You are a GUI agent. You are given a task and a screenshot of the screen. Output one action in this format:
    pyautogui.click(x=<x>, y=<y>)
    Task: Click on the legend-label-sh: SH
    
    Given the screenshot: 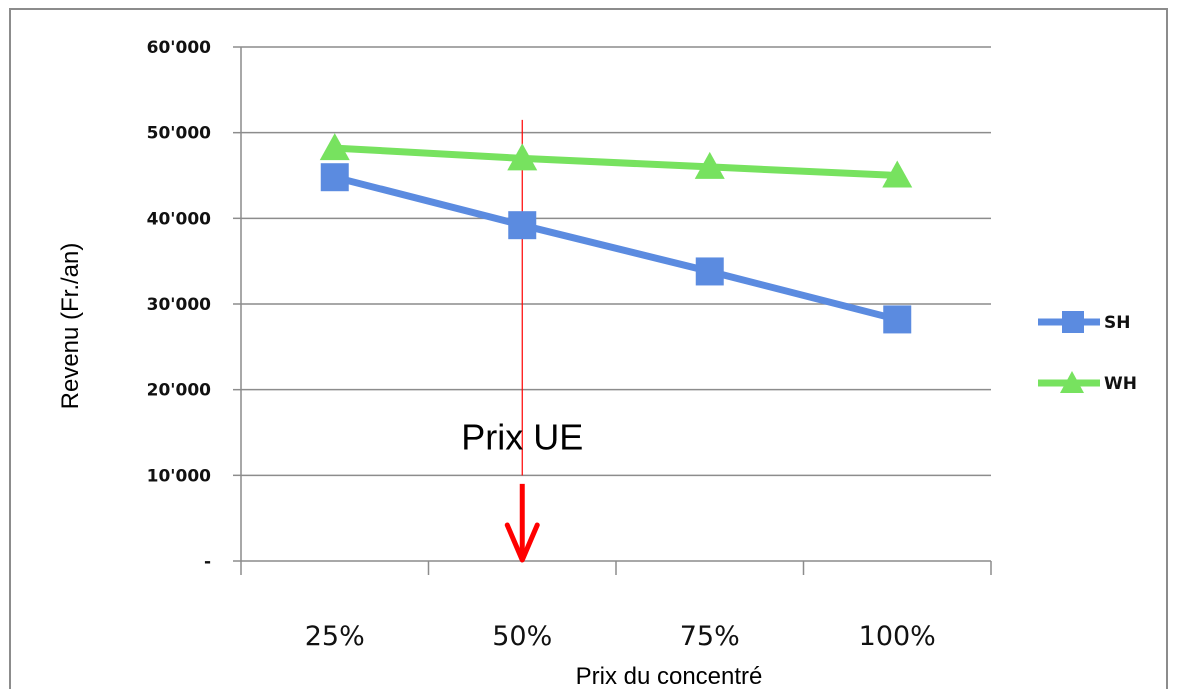 What is the action you would take?
    pyautogui.click(x=1117, y=323)
    